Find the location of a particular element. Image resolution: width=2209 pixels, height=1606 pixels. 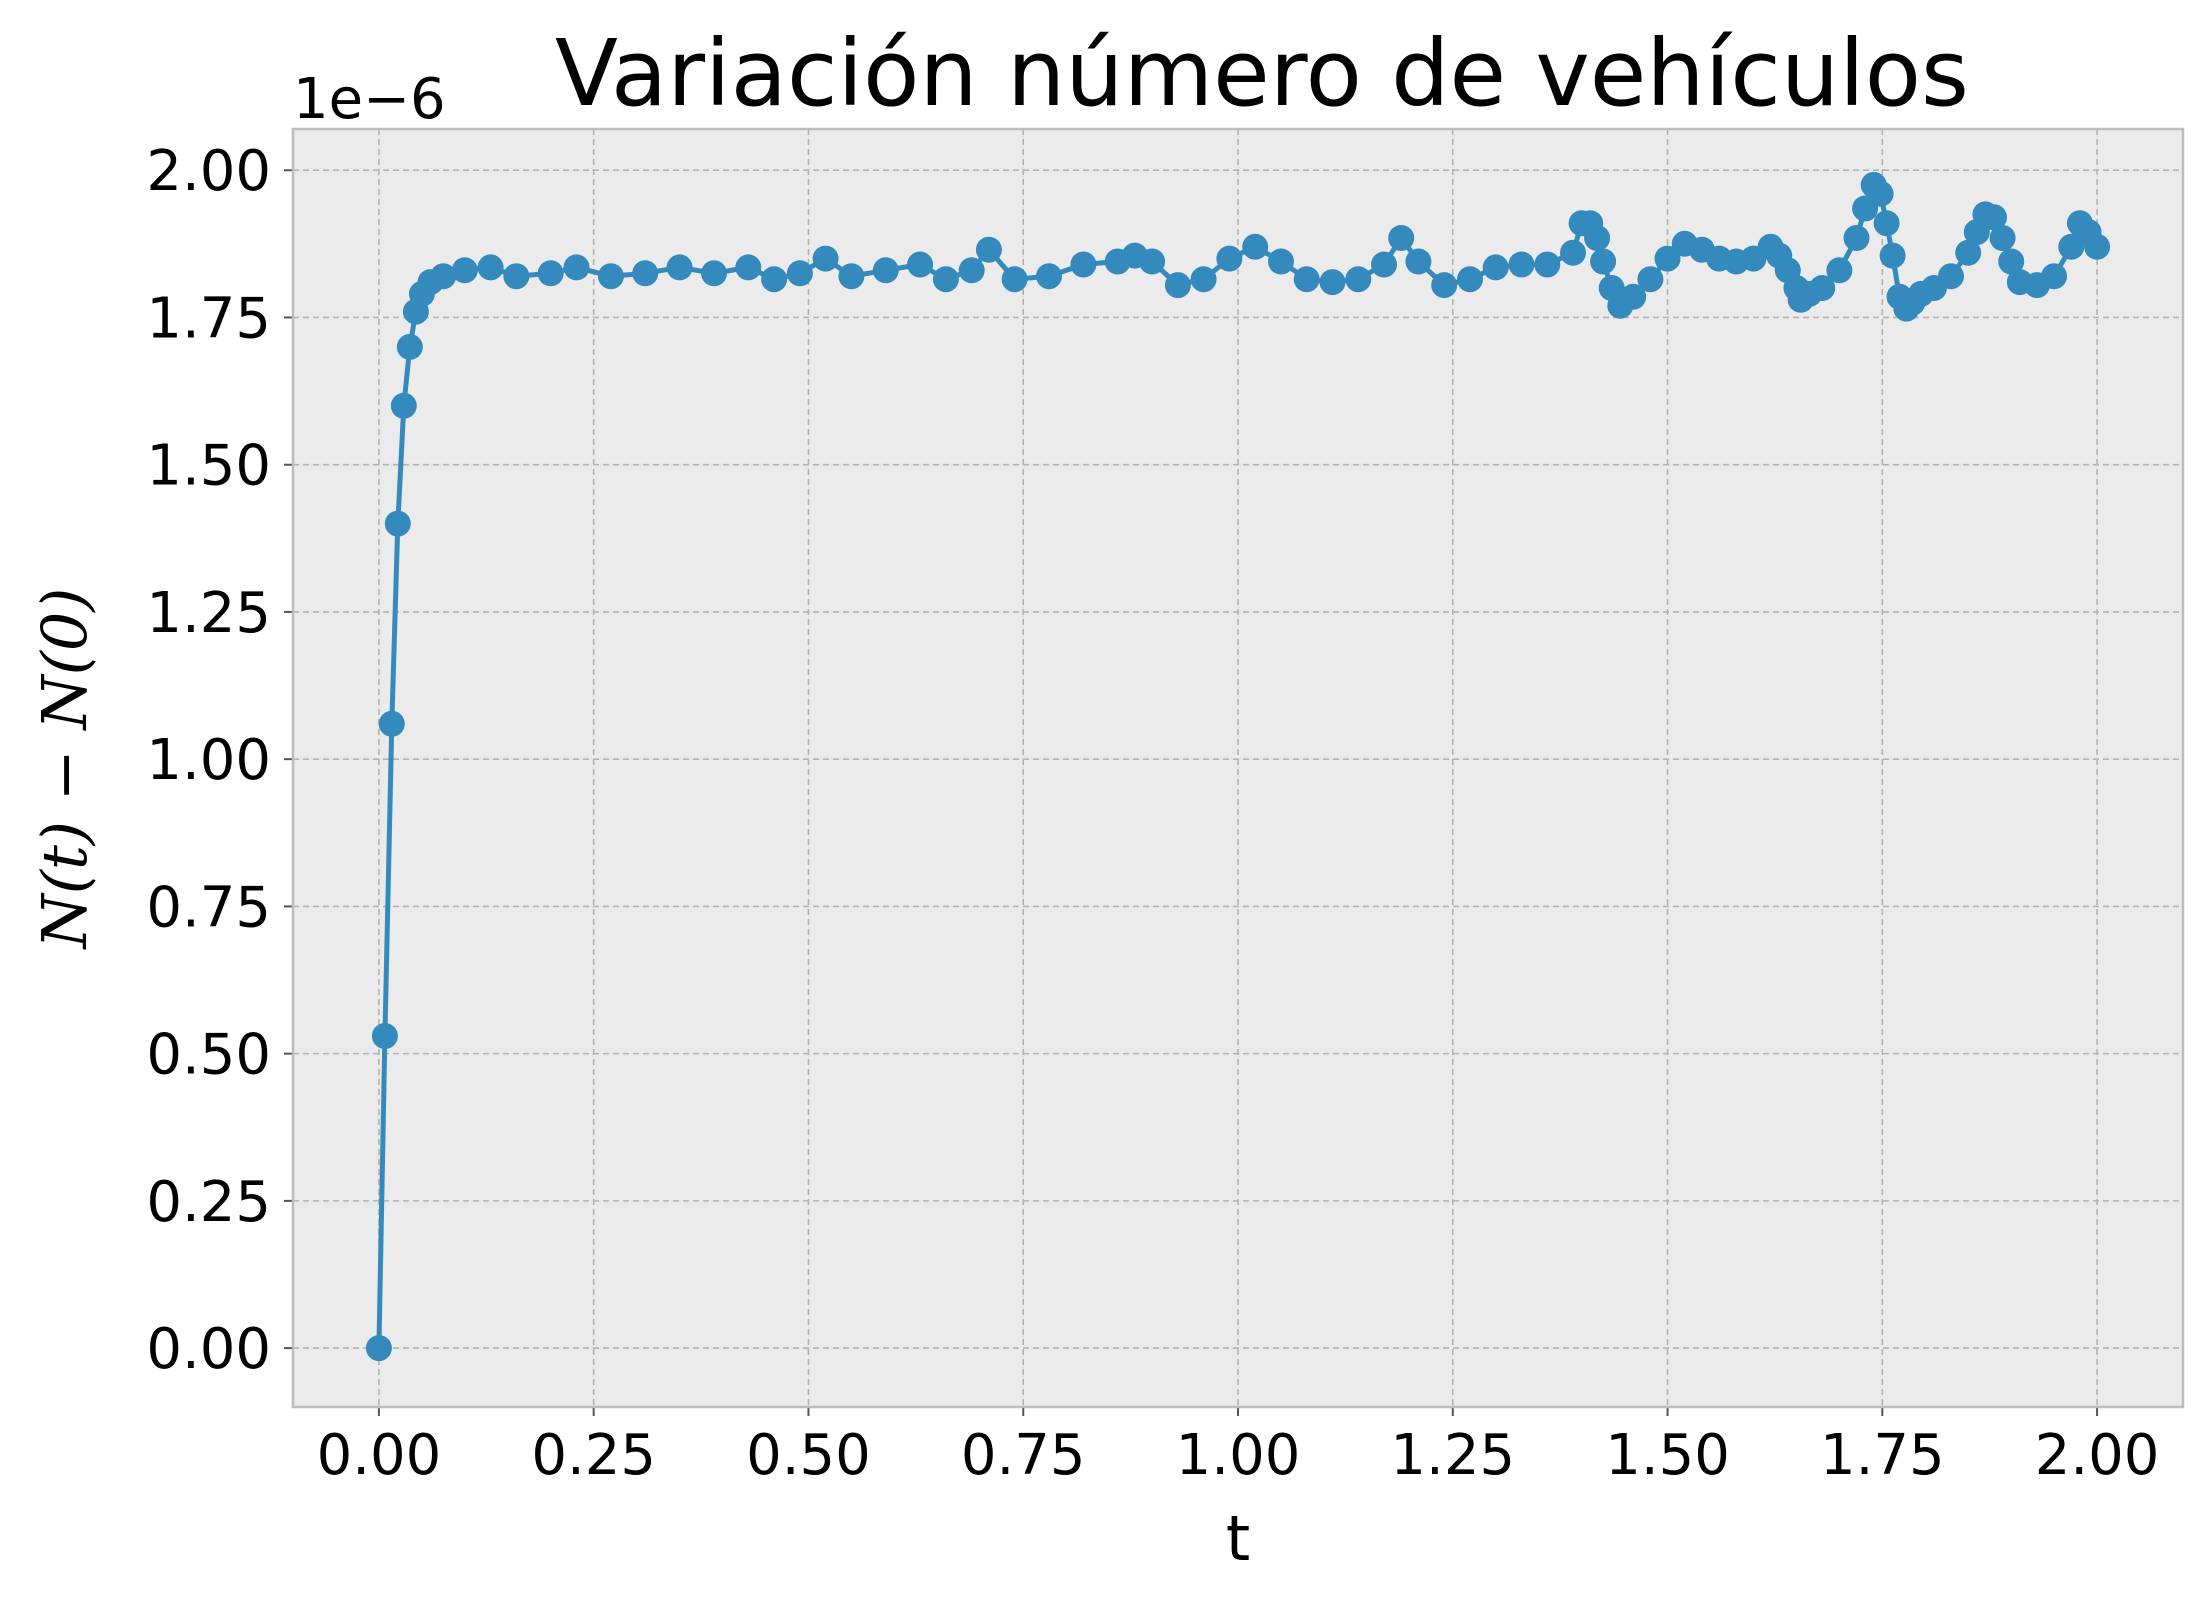

y-tick-label: 0.75 is located at coordinates (208, 907).